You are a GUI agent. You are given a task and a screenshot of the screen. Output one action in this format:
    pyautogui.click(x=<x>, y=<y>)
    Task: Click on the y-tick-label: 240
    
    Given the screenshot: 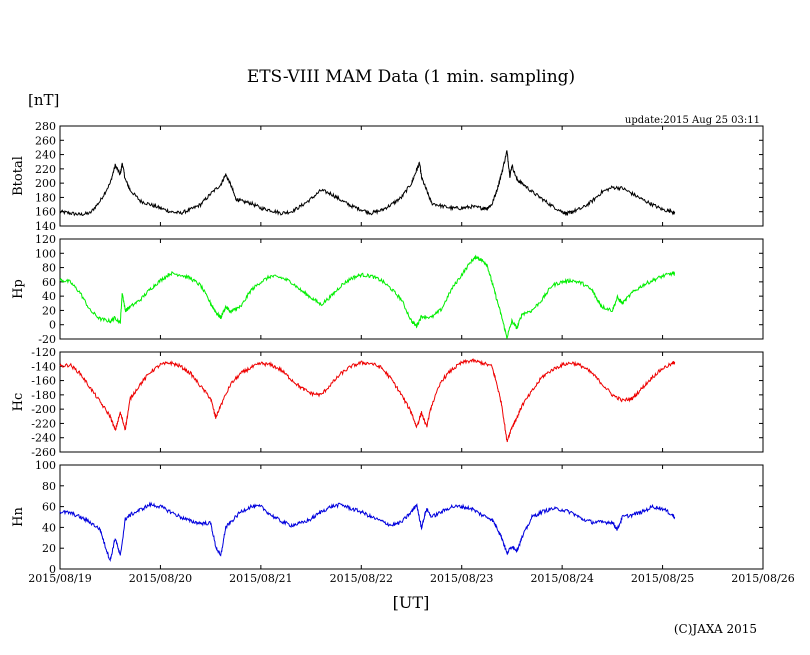 What is the action you would take?
    pyautogui.click(x=45, y=155)
    